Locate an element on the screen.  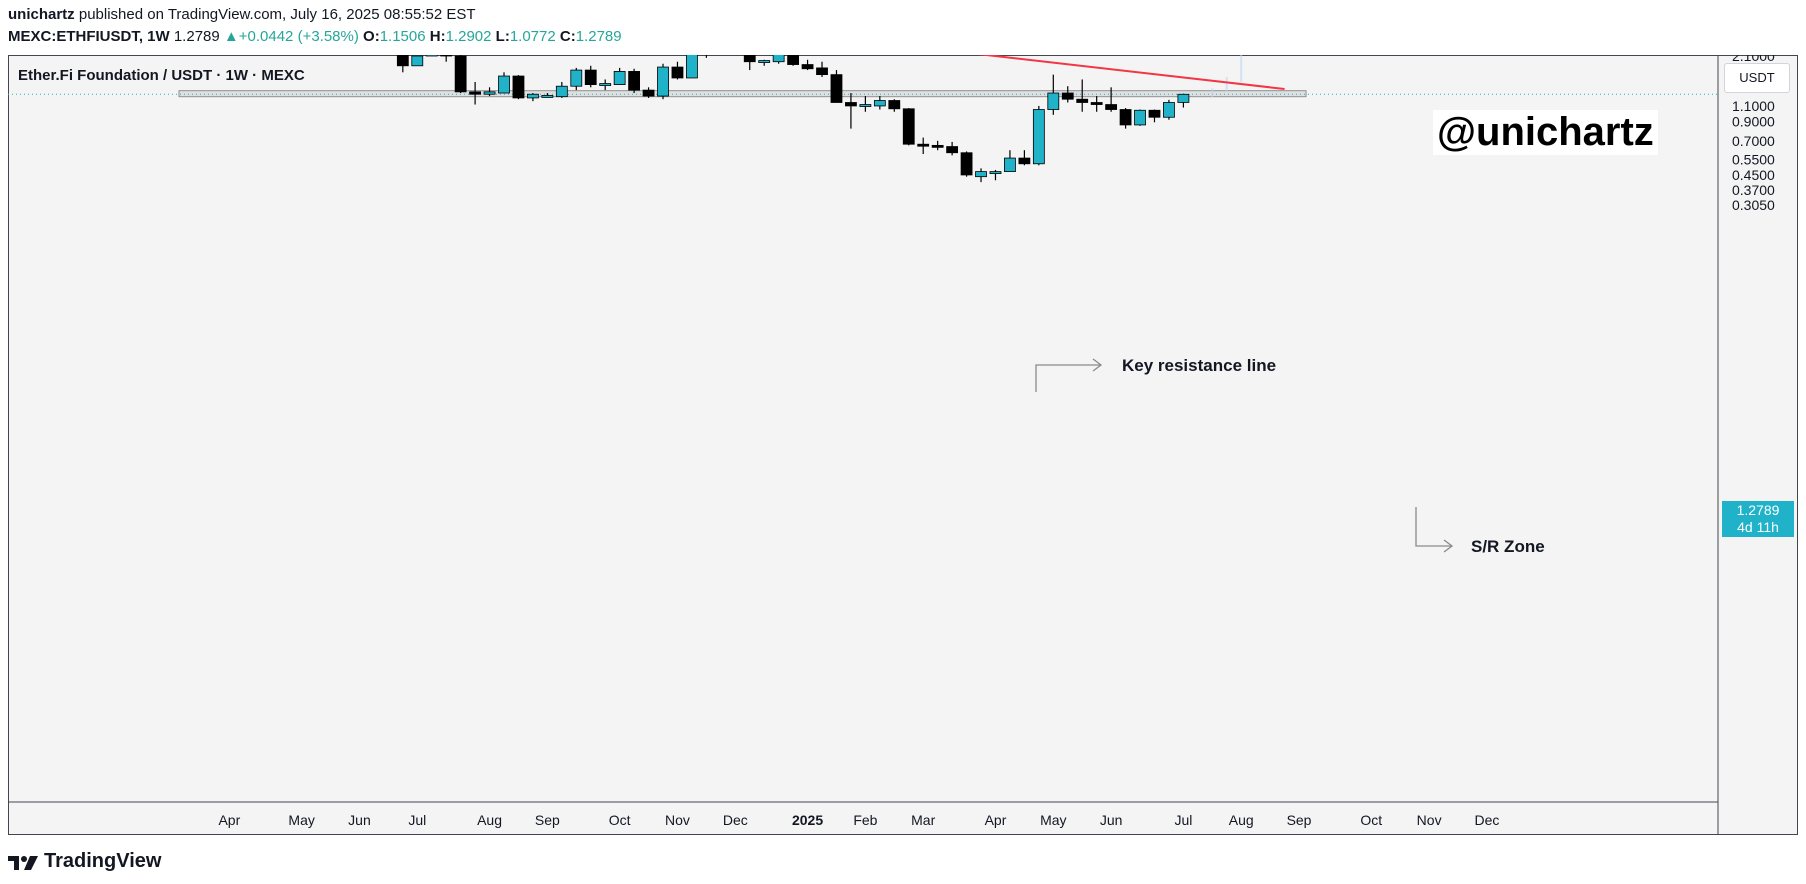
open-label: O: is located at coordinates (371, 36).